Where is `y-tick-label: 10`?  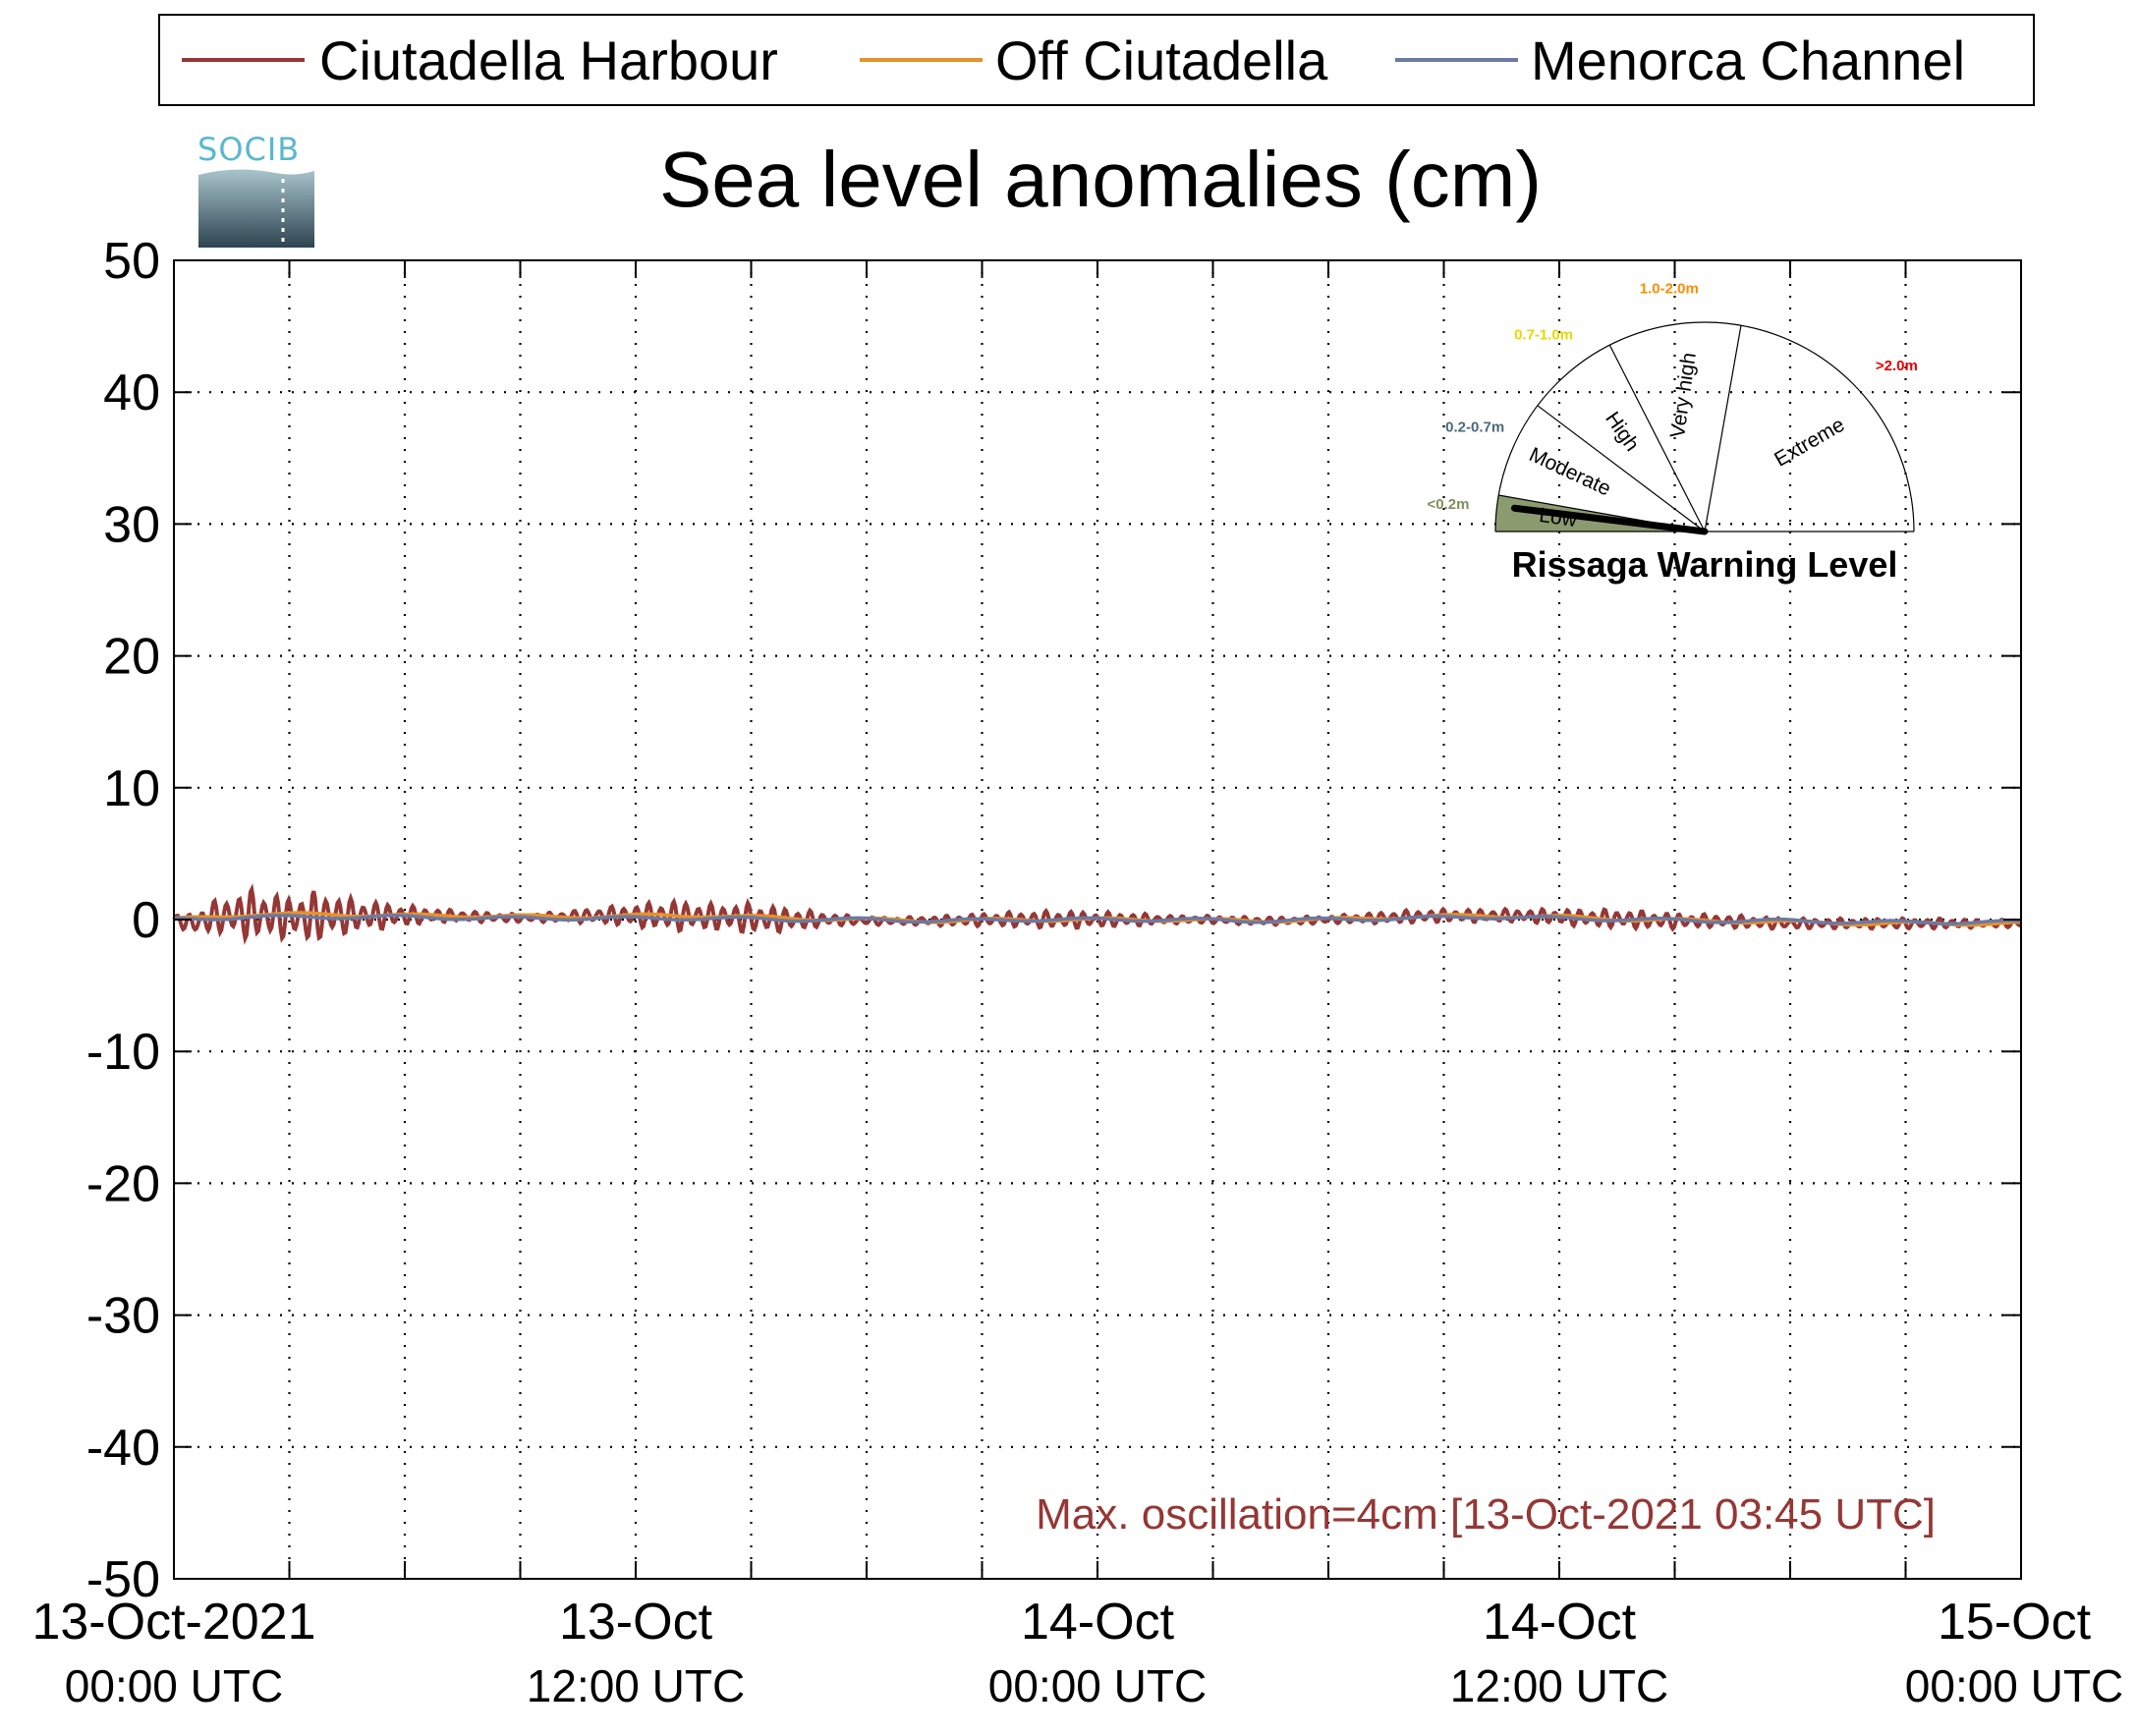
y-tick-label: 10 is located at coordinates (131, 788).